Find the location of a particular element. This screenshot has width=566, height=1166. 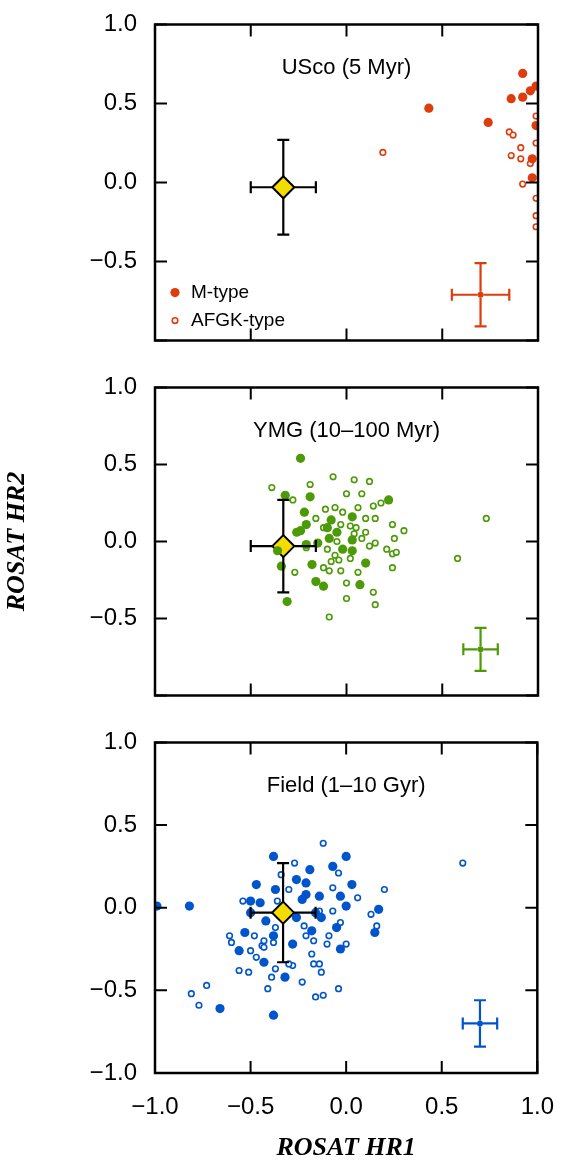

text: YMG (10–100 Myr) is located at coordinates (346, 430).